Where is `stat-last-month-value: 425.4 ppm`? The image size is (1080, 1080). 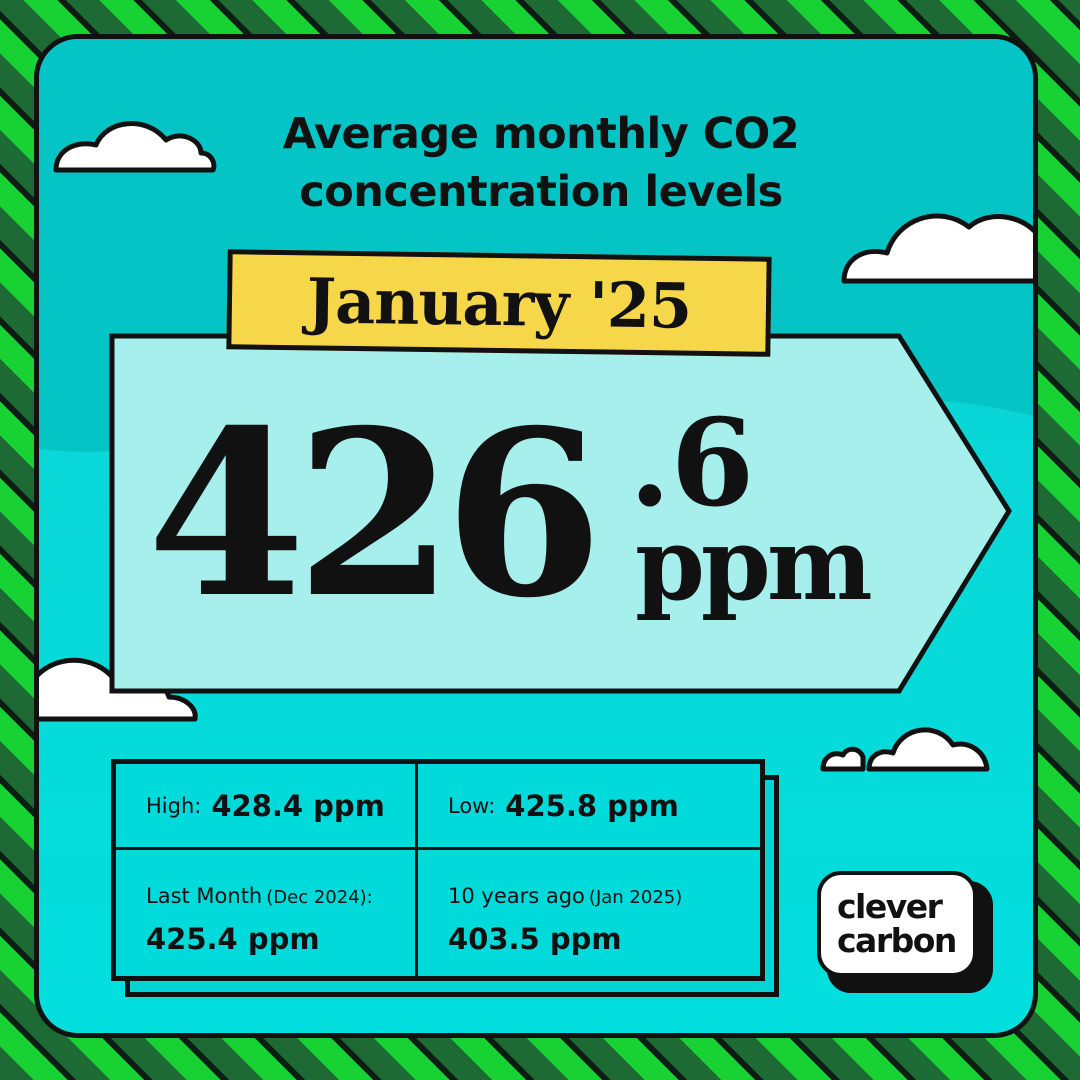 stat-last-month-value: 425.4 ppm is located at coordinates (233, 939).